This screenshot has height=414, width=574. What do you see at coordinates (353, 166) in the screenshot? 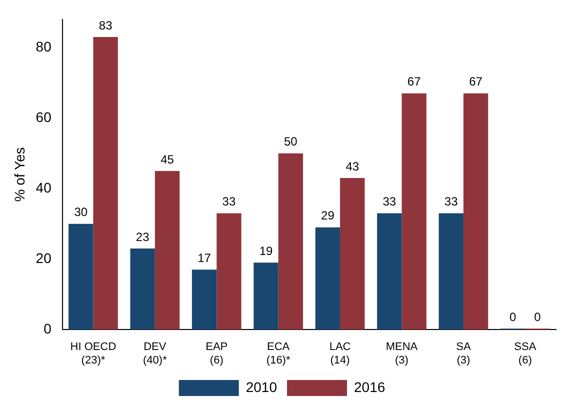
I see `data-label: 43` at bounding box center [353, 166].